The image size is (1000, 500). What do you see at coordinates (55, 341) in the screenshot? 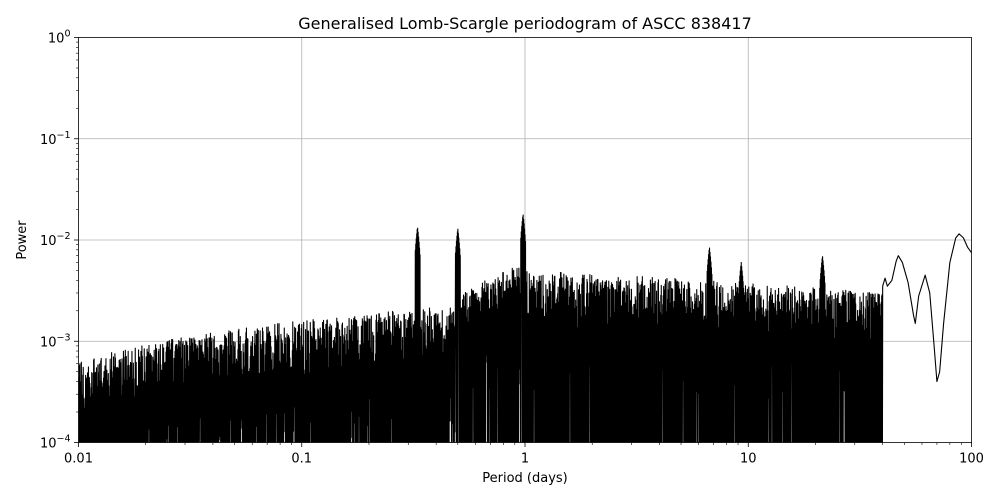
I see `y-tick-label: 10⁻³` at bounding box center [55, 341].